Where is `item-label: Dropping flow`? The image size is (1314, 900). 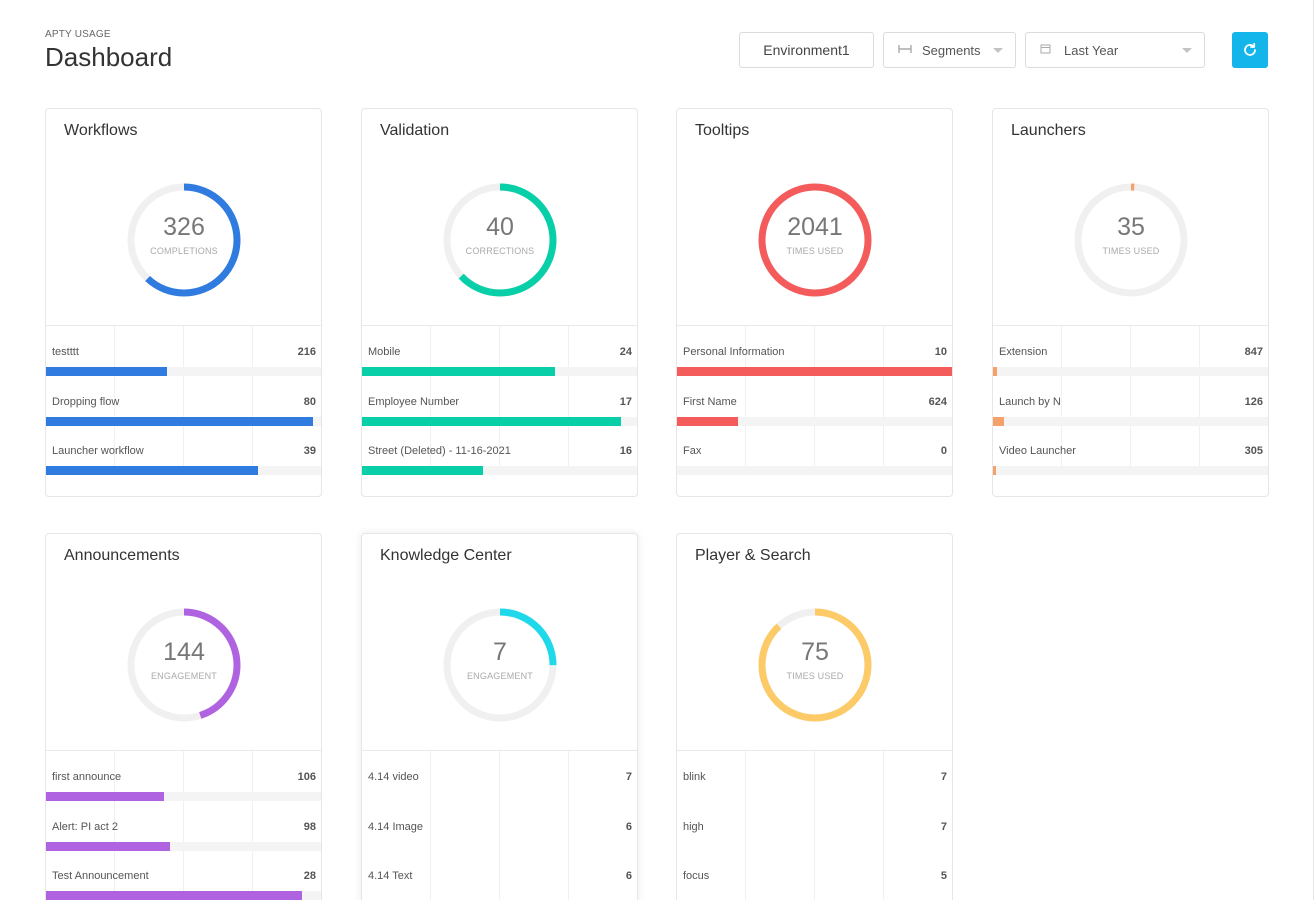
item-label: Dropping flow is located at coordinates (86, 401).